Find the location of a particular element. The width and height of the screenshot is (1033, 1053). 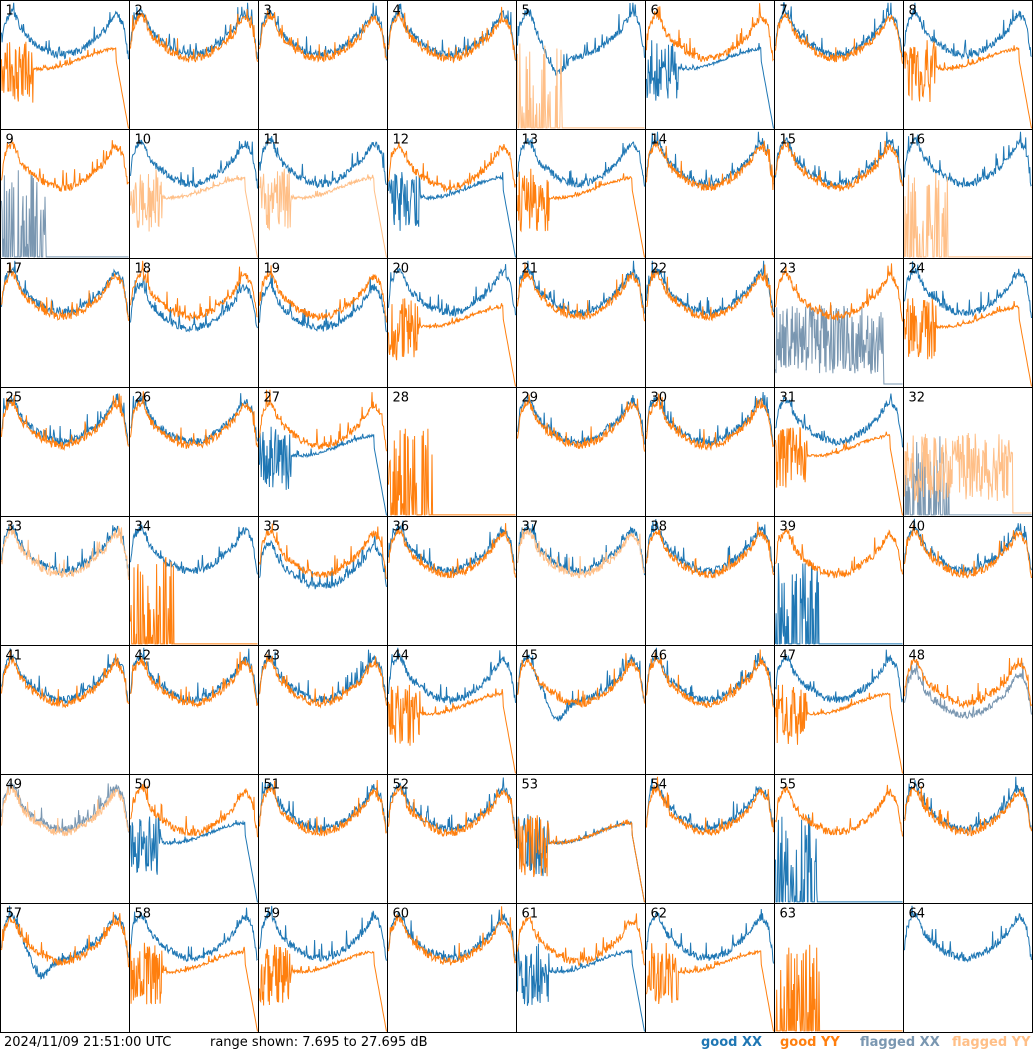

panel-label-4: 4 is located at coordinates (397, 11).